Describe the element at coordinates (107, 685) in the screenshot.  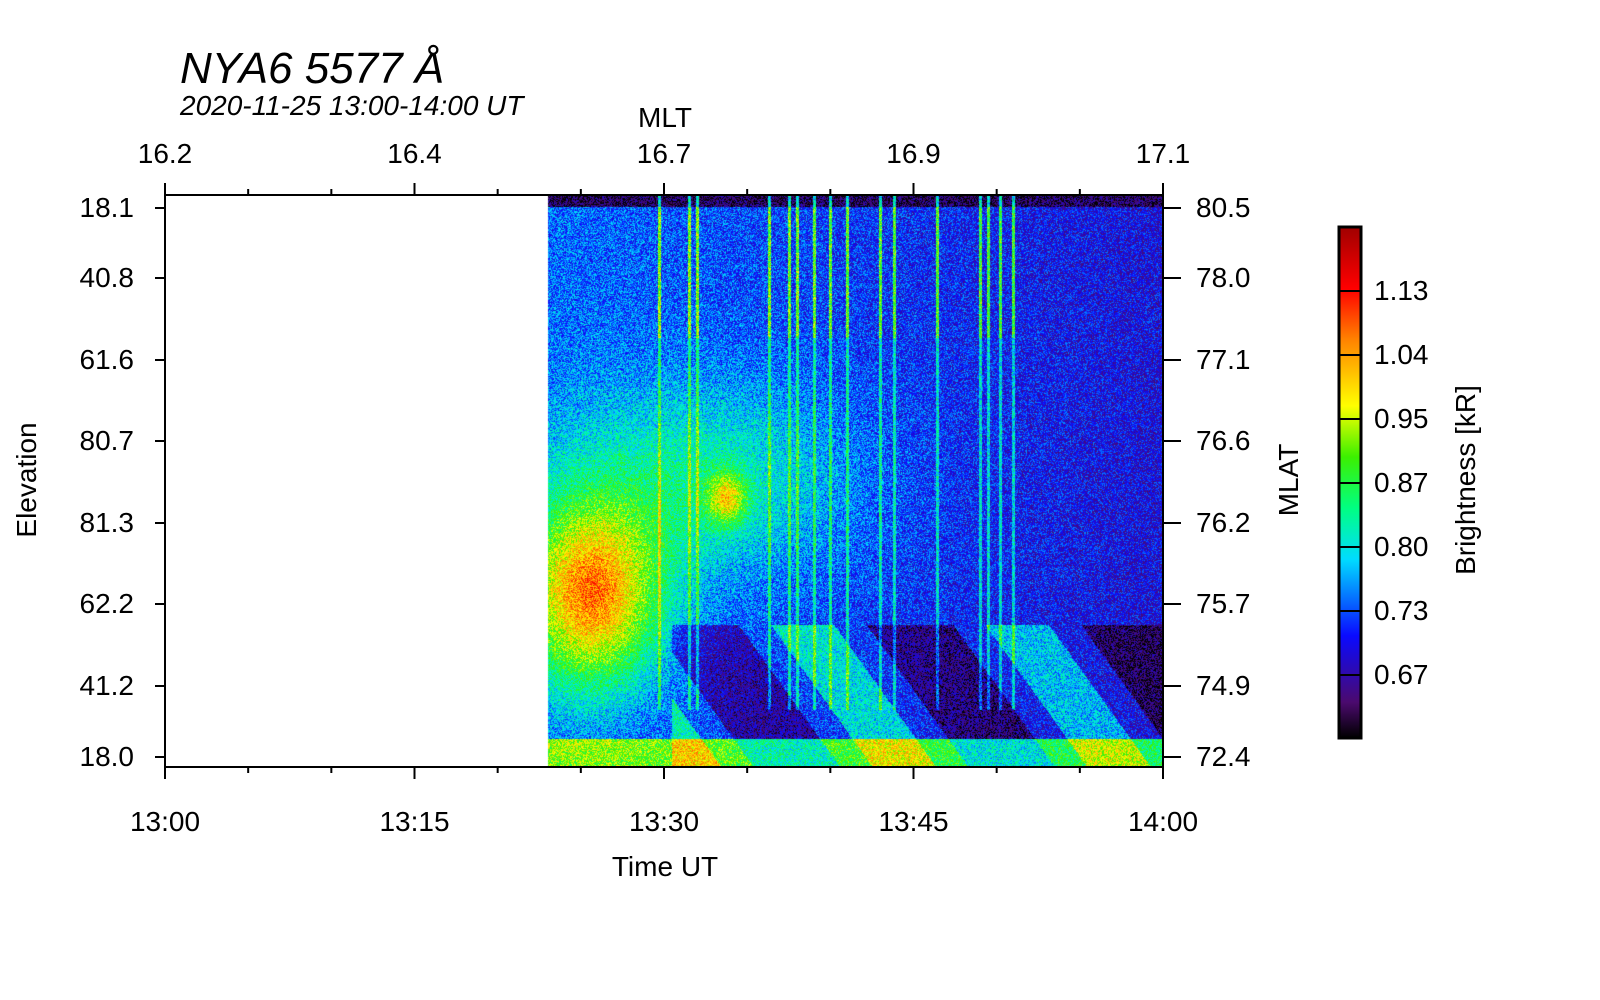
I see `elevation-tick-label: 41.2` at that location.